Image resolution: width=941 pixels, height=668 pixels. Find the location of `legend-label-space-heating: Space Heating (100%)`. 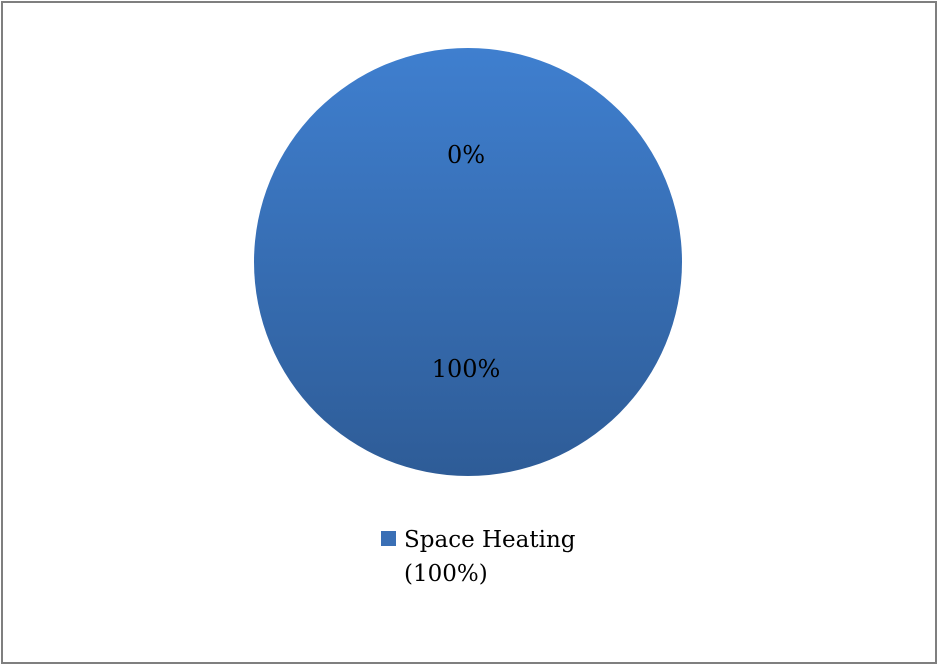

legend-label-space-heating: Space Heating (100%) is located at coordinates (490, 557).